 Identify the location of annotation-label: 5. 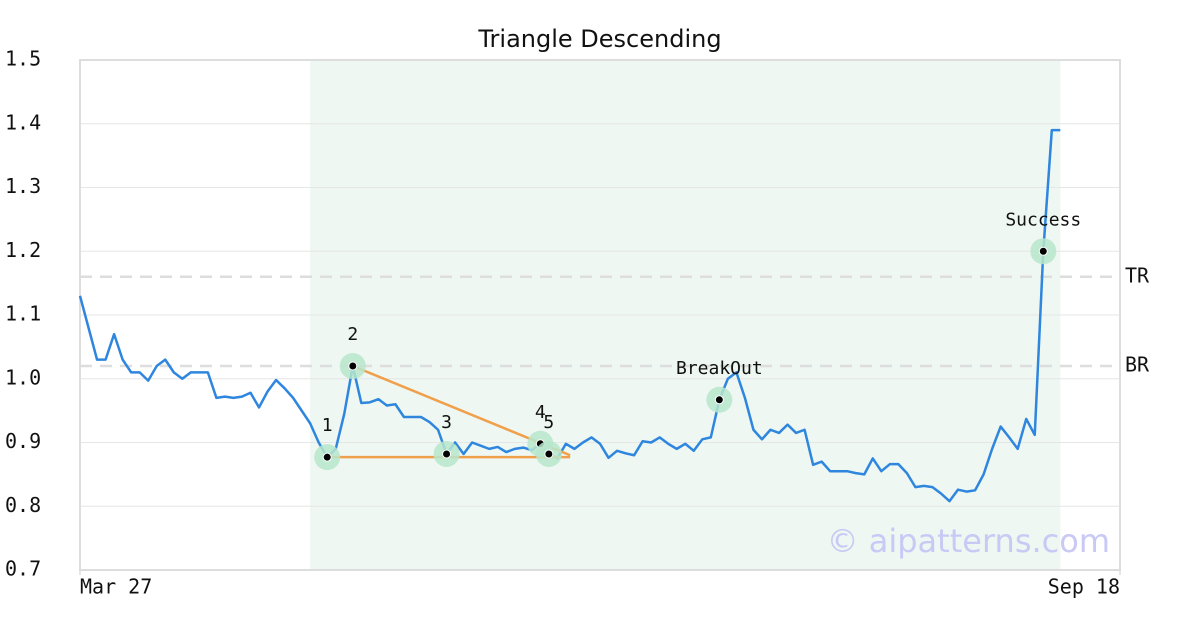
(548, 422).